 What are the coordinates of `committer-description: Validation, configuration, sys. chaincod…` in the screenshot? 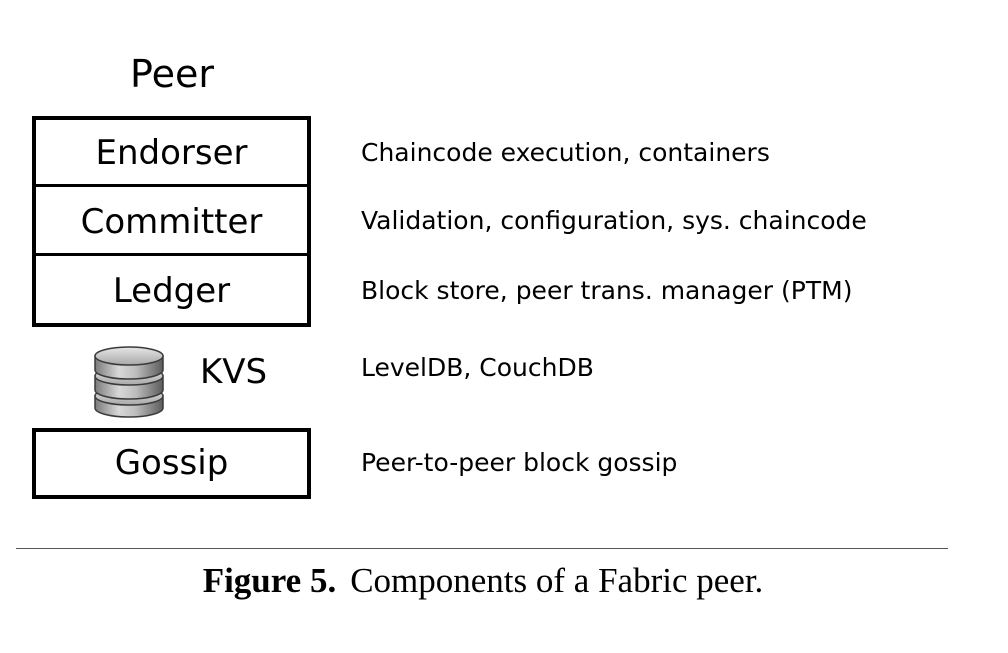 It's located at (614, 220).